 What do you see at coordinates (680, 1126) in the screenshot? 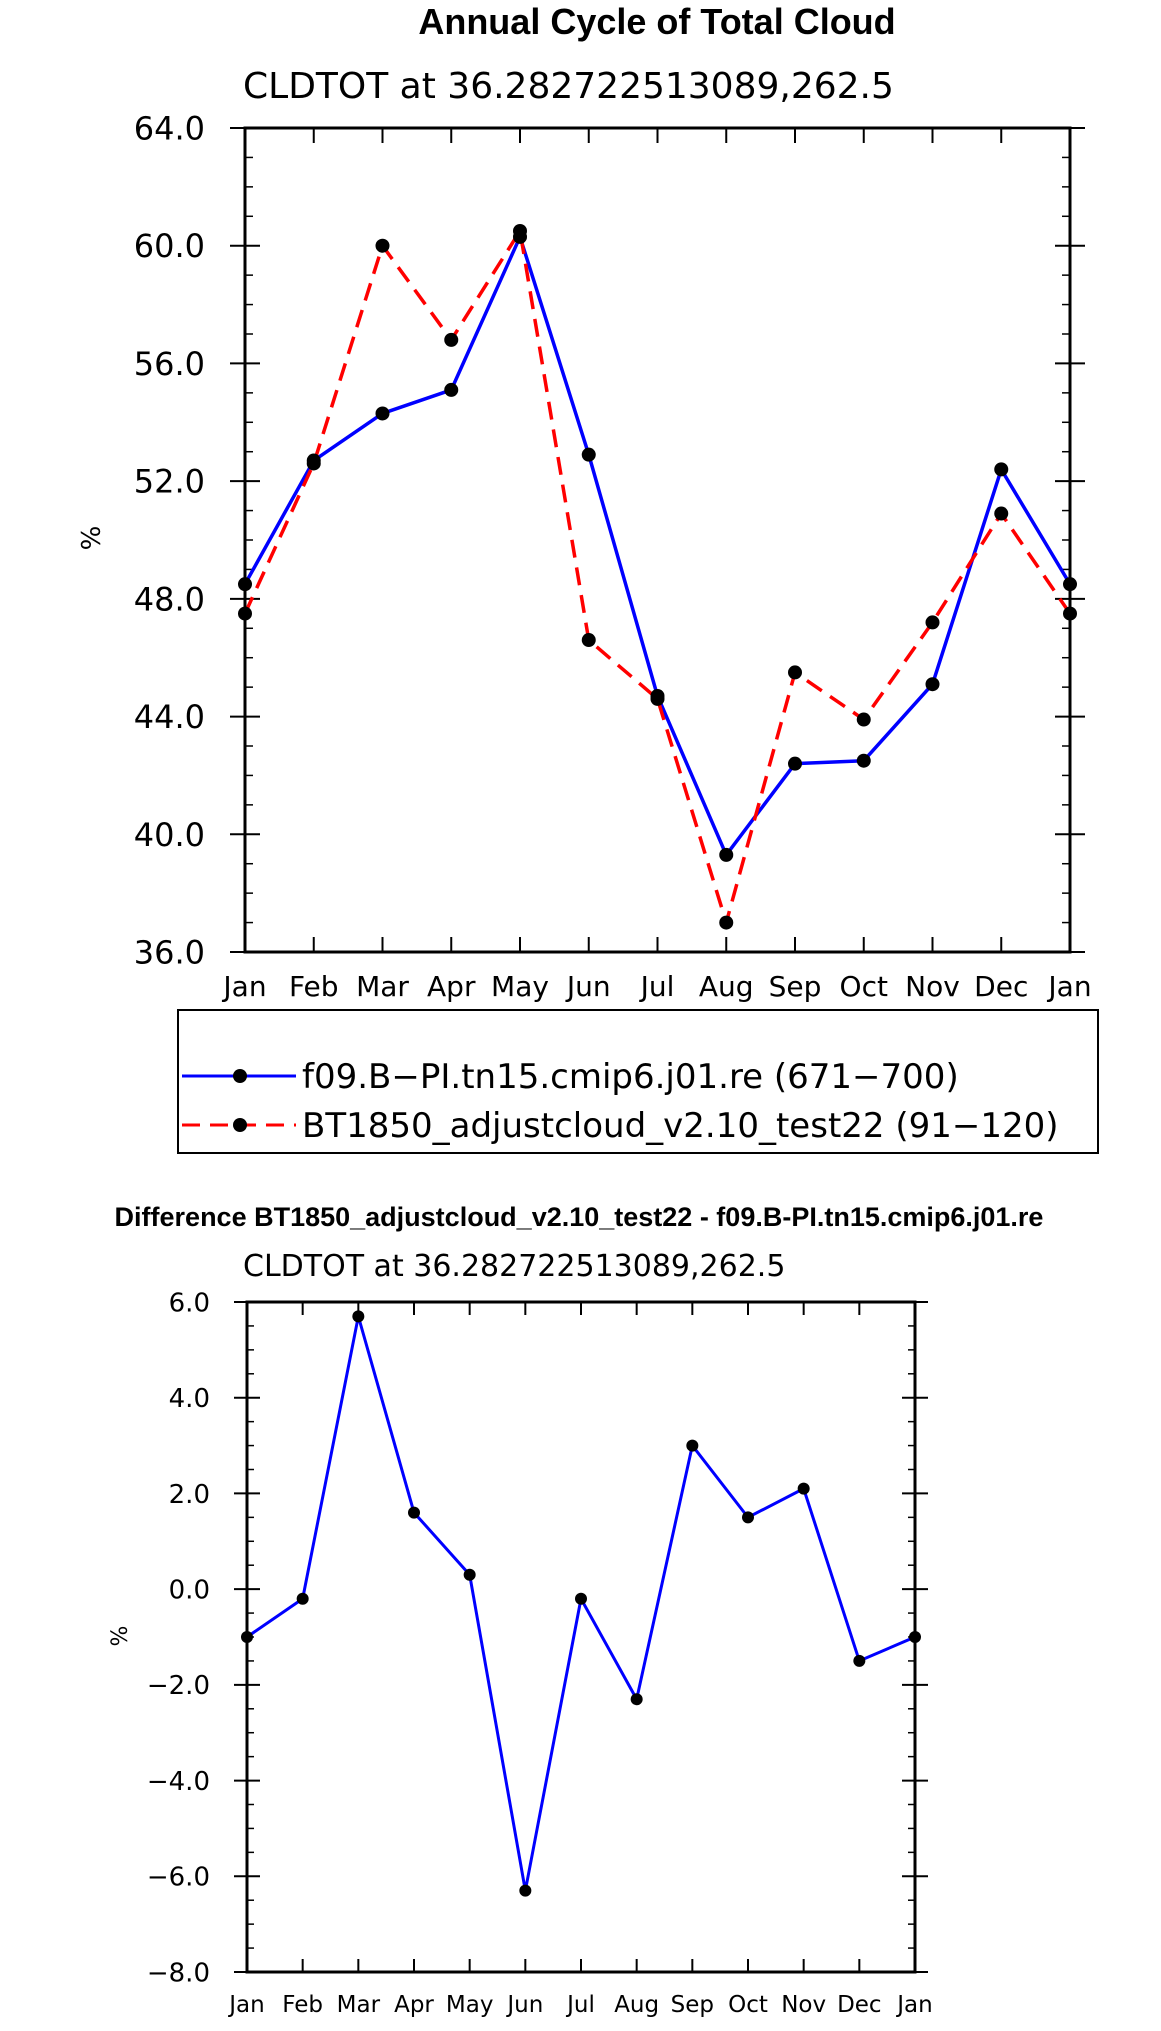
I see `legend-label-series-2: BT1850_adjustcloud_v2.10_test22 (91−120)` at bounding box center [680, 1126].